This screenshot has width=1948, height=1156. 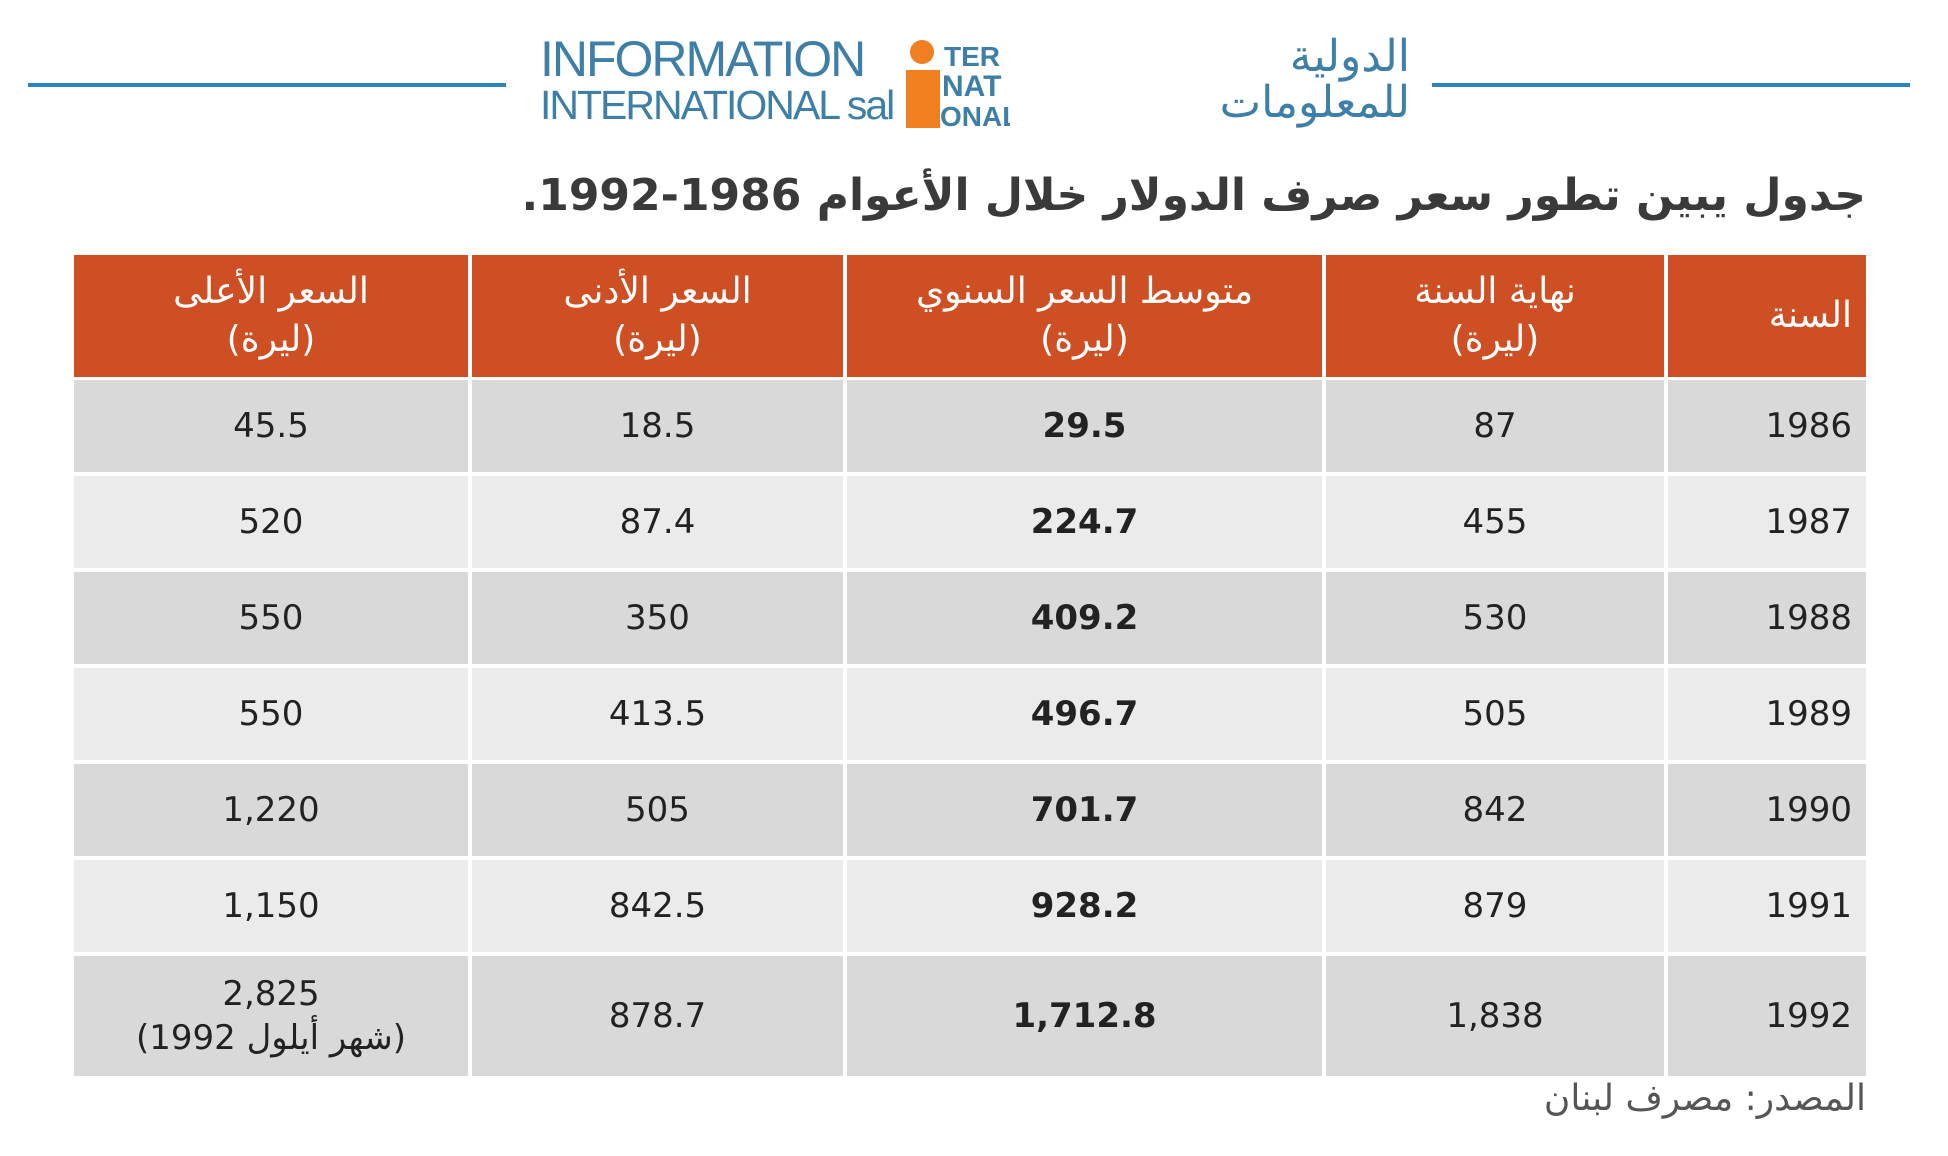 I want to click on cell-avg: 29.5, so click(x=1084, y=426).